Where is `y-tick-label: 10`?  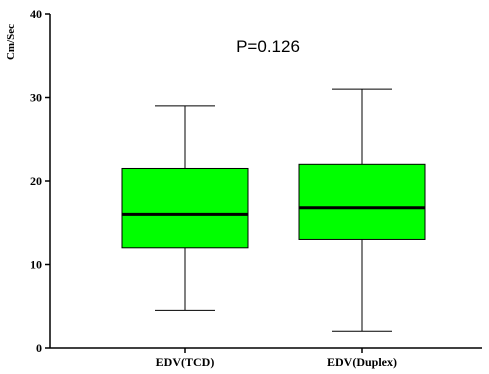 y-tick-label: 10 is located at coordinates (36, 265).